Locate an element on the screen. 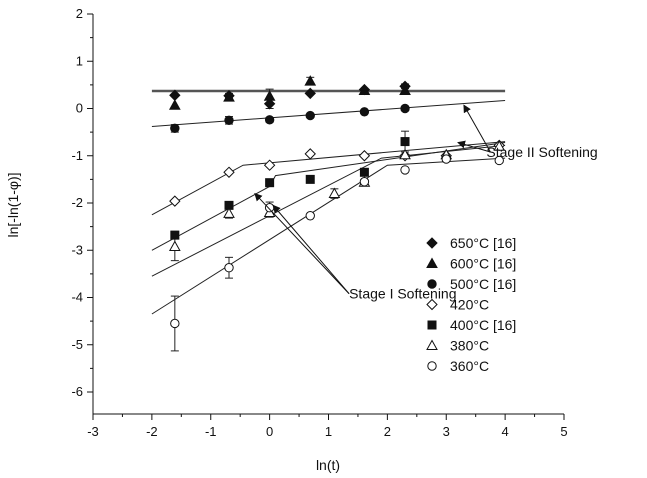  legend-label: 650°C [16] is located at coordinates (483, 243).